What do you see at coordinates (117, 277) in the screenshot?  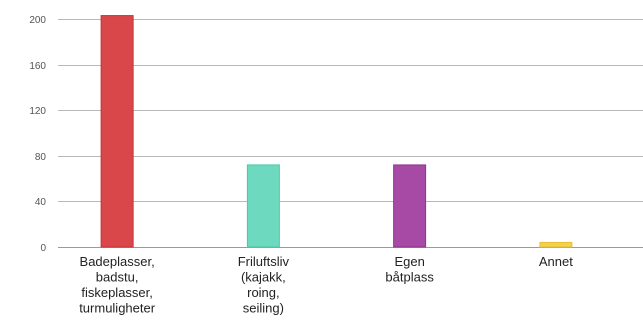 I see `x-category-label-line: badstu,` at bounding box center [117, 277].